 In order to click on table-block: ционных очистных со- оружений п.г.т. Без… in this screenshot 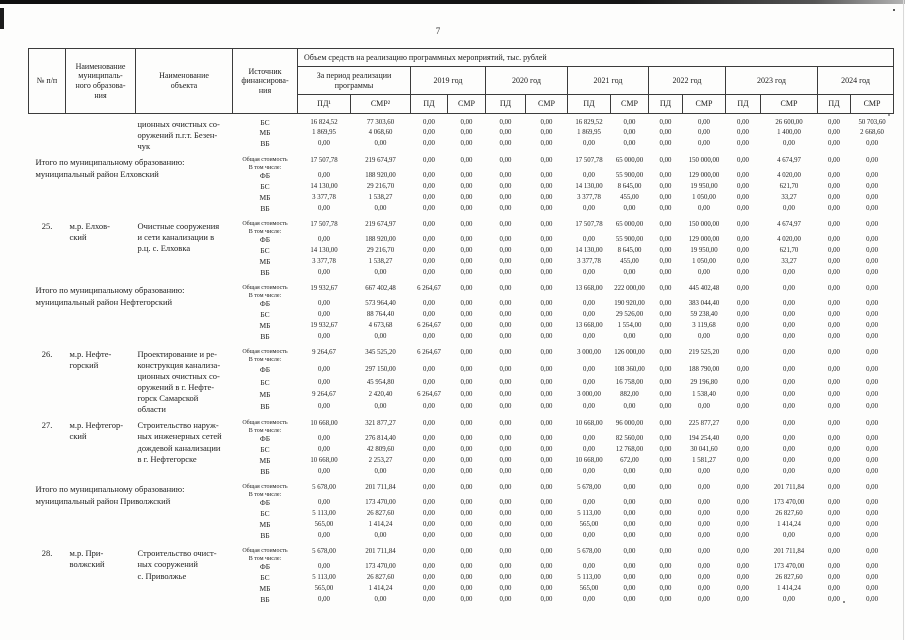, I will do `click(461, 133)`.